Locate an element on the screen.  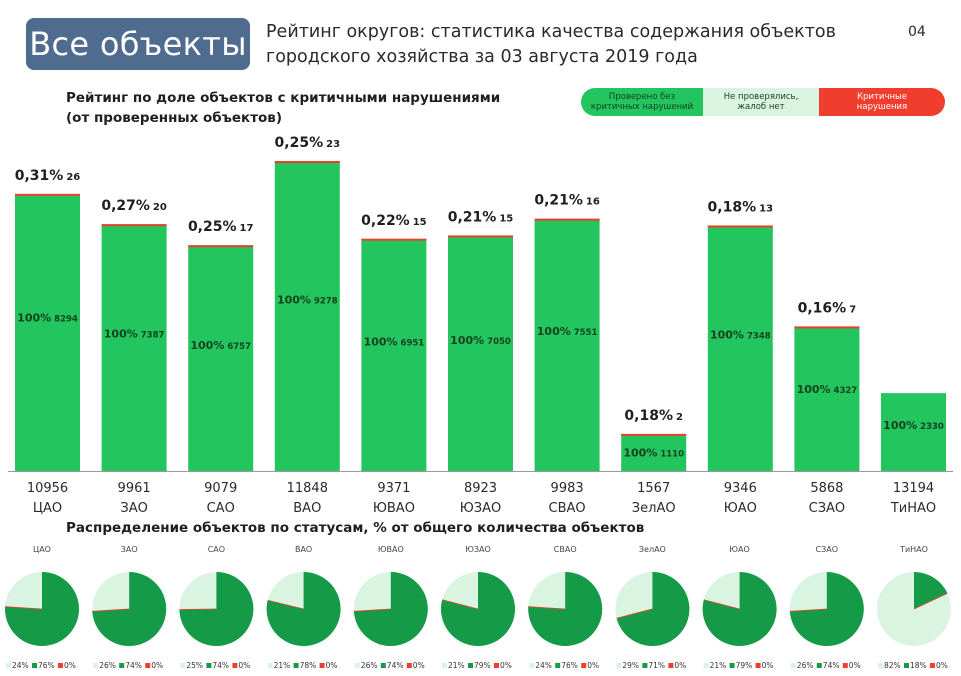
bar-critical-count-3: 23 is located at coordinates (333, 144).